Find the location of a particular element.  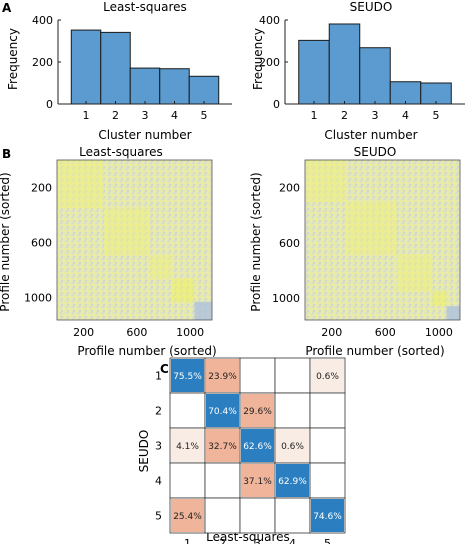

cell-value-label: 32.7% is located at coordinates (222, 447).